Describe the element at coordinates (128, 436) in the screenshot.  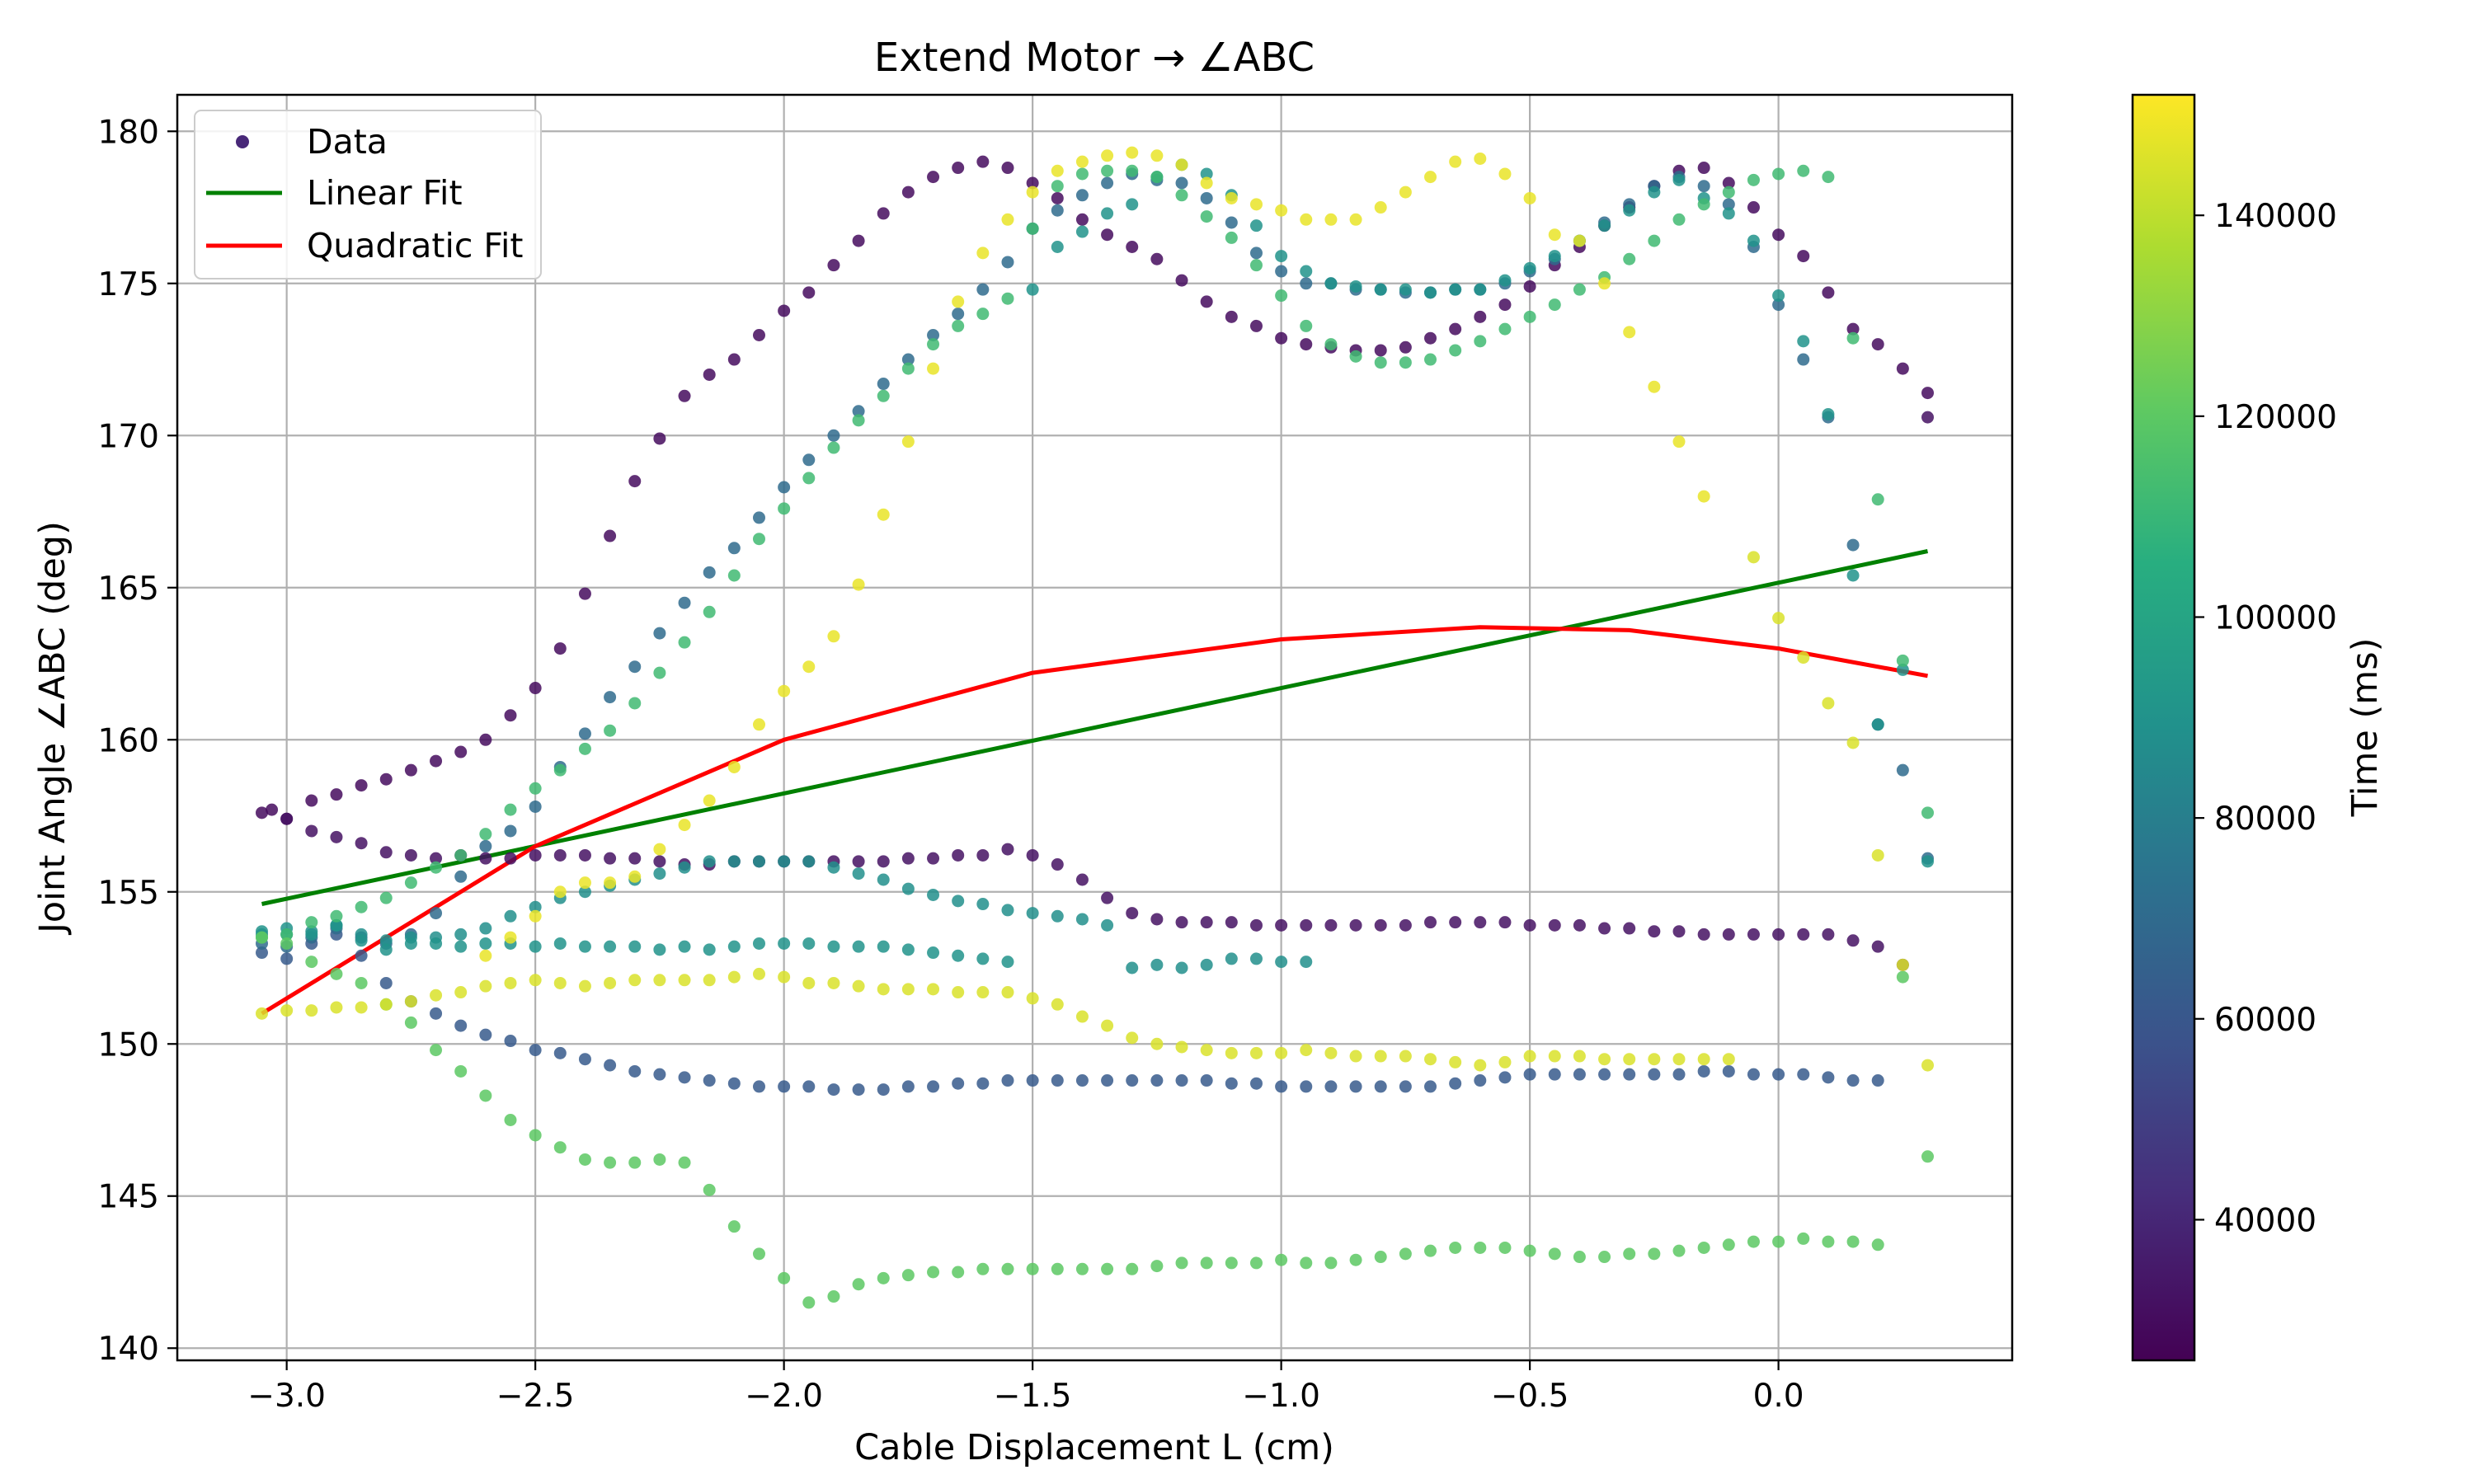
I see `y-tick-label: 170` at that location.